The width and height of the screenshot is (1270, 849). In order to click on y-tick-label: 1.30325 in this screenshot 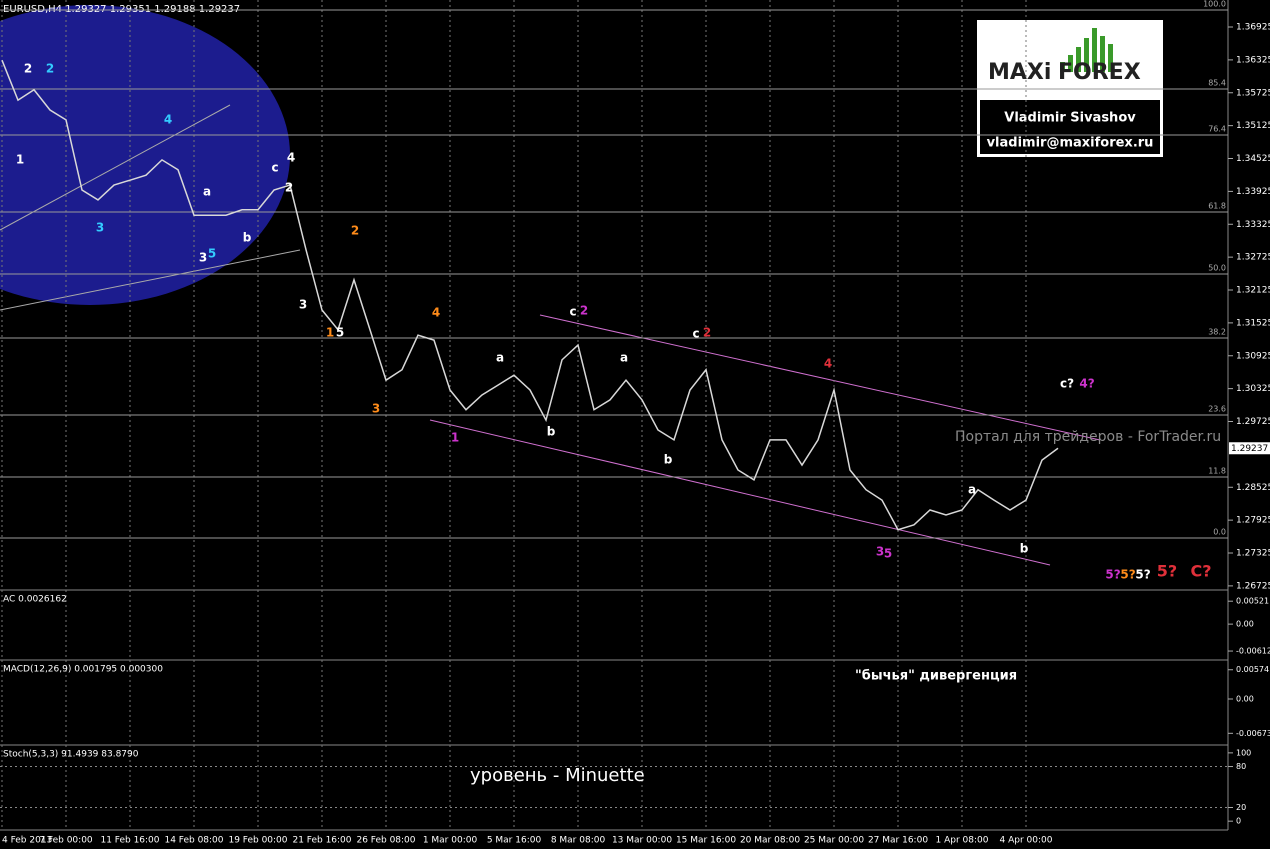, I will do `click(1253, 389)`.